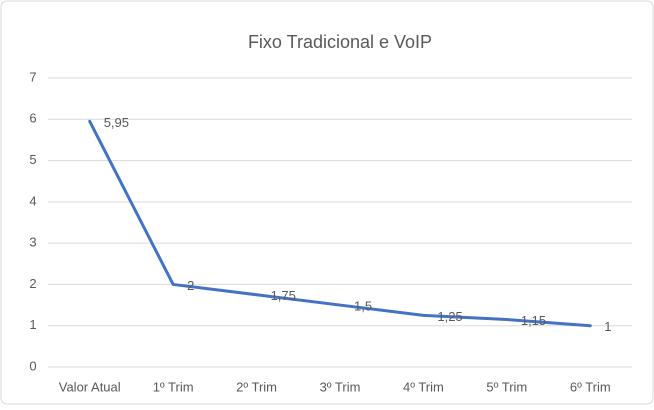 This screenshot has width=654, height=410. I want to click on y-tick-label: 1, so click(32, 324).